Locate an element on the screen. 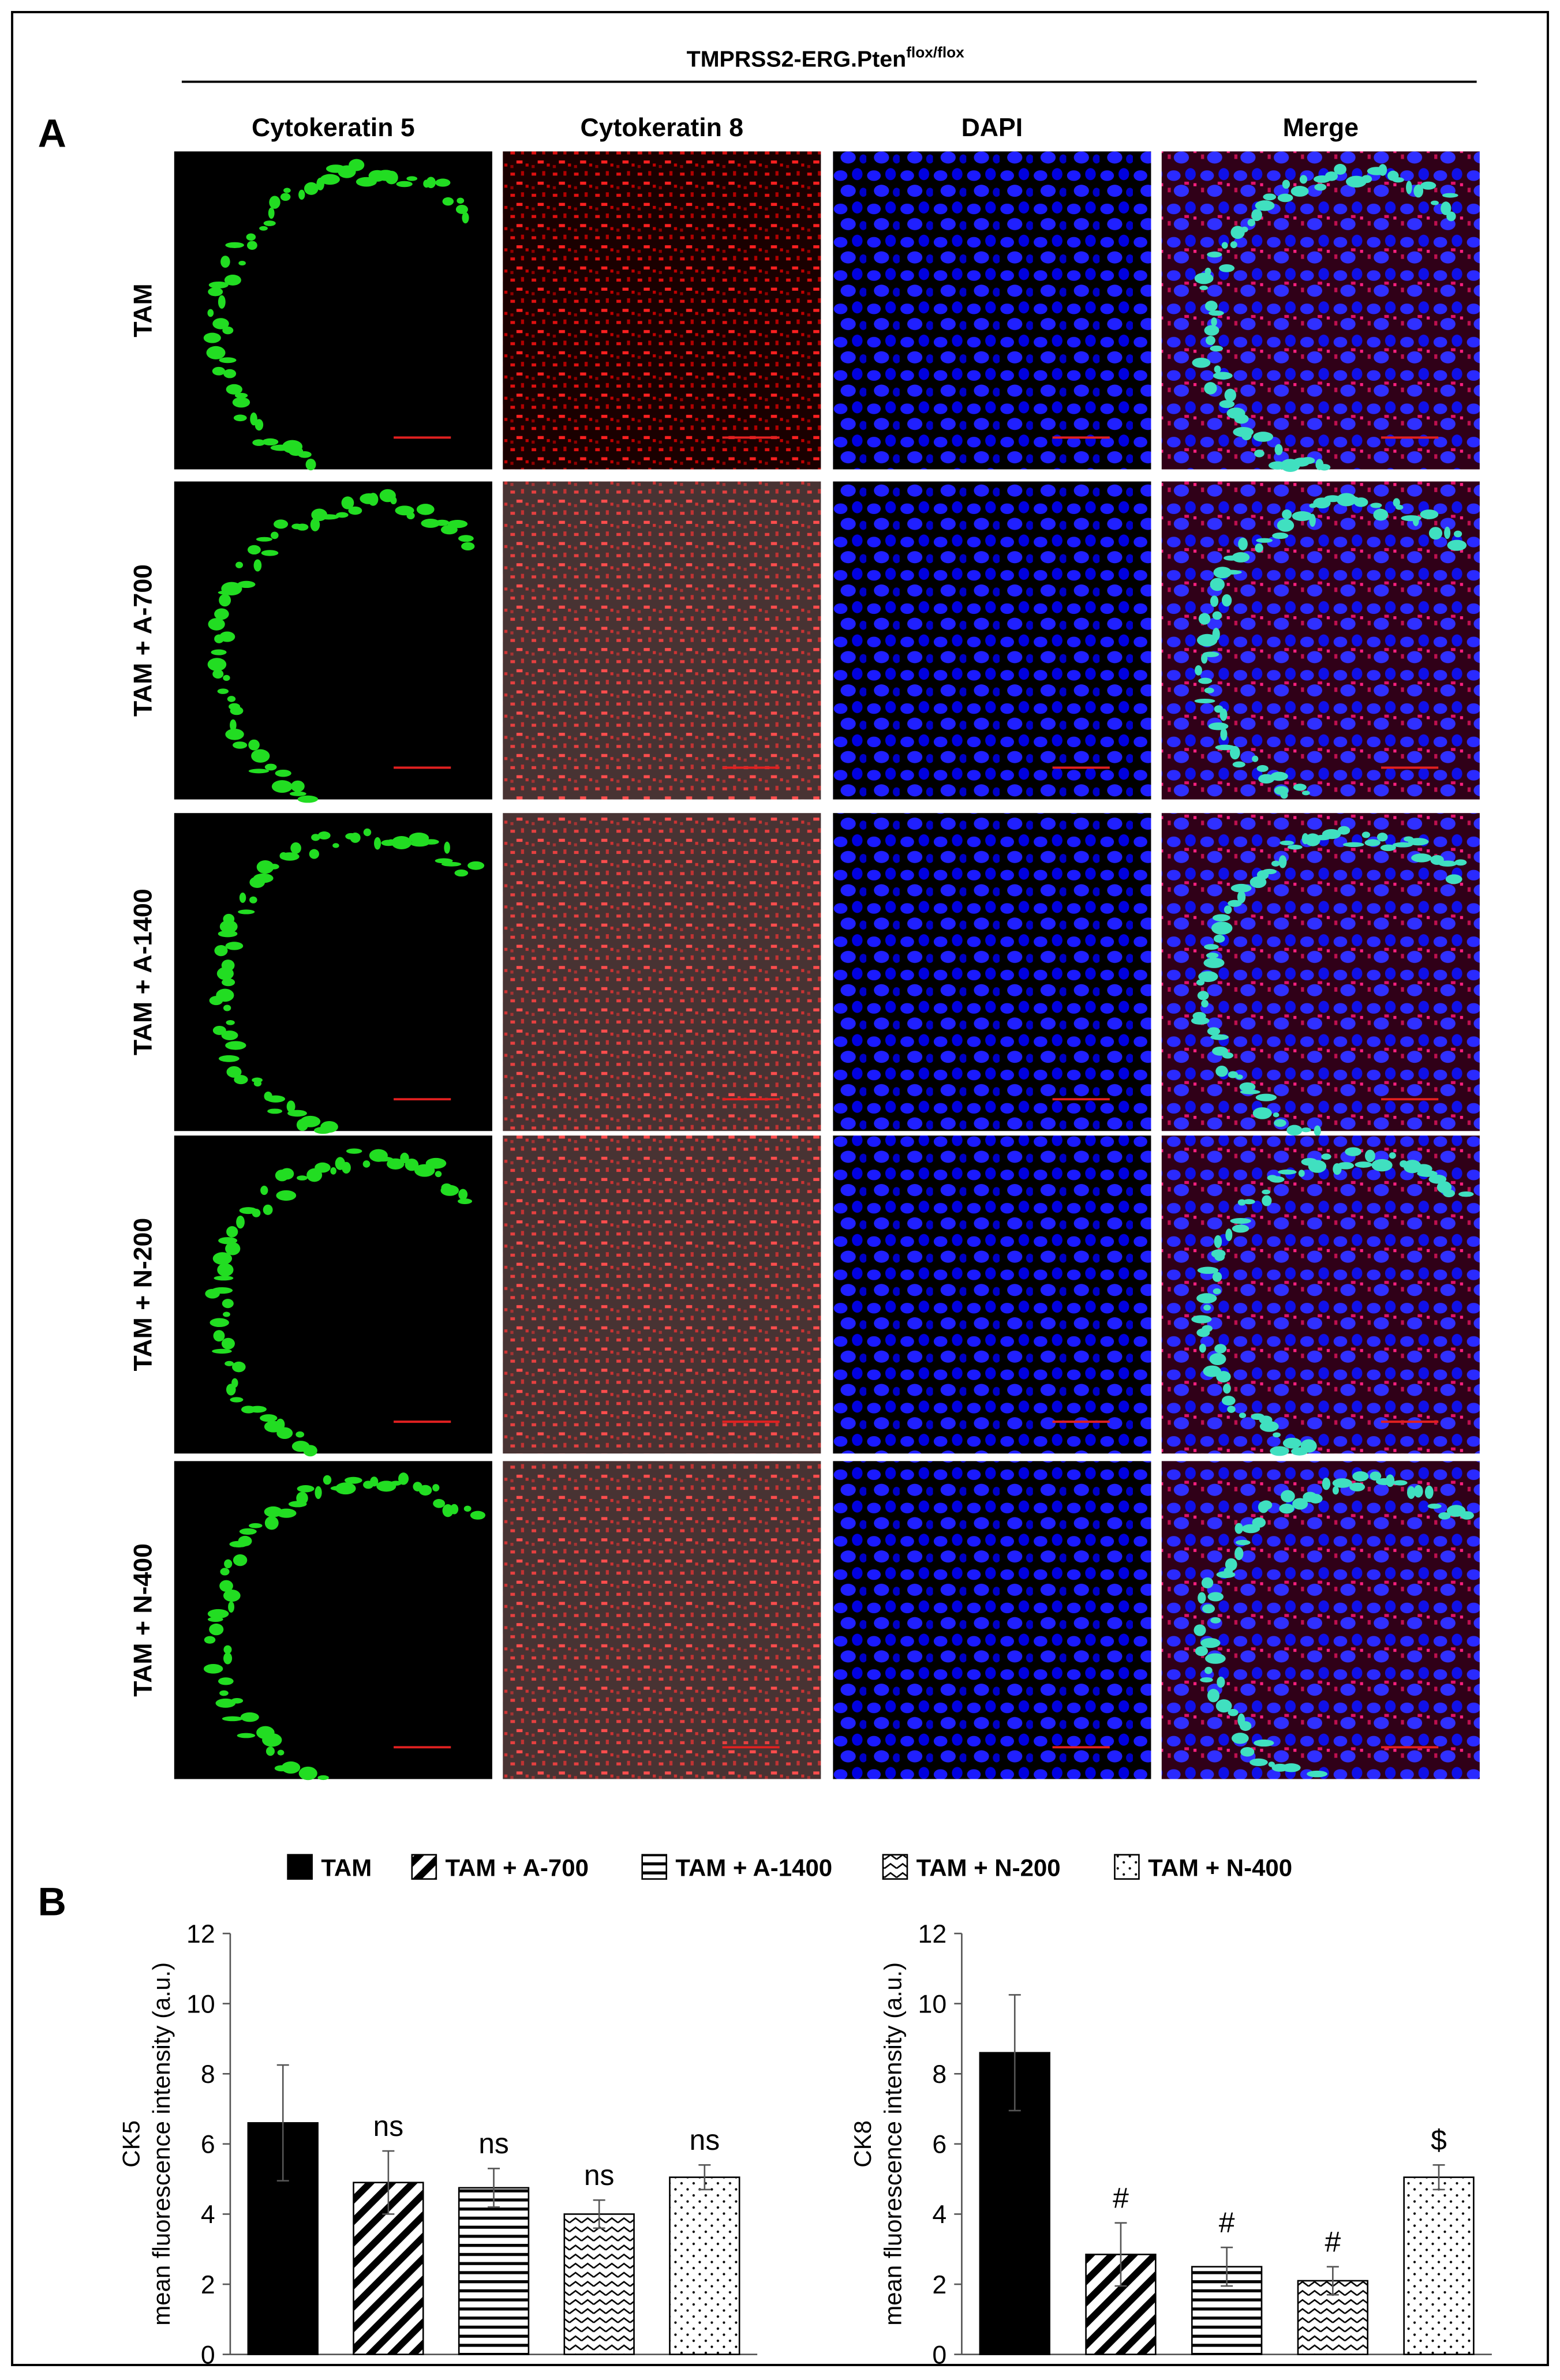  legend-label: TAM + N-200 is located at coordinates (988, 1868).